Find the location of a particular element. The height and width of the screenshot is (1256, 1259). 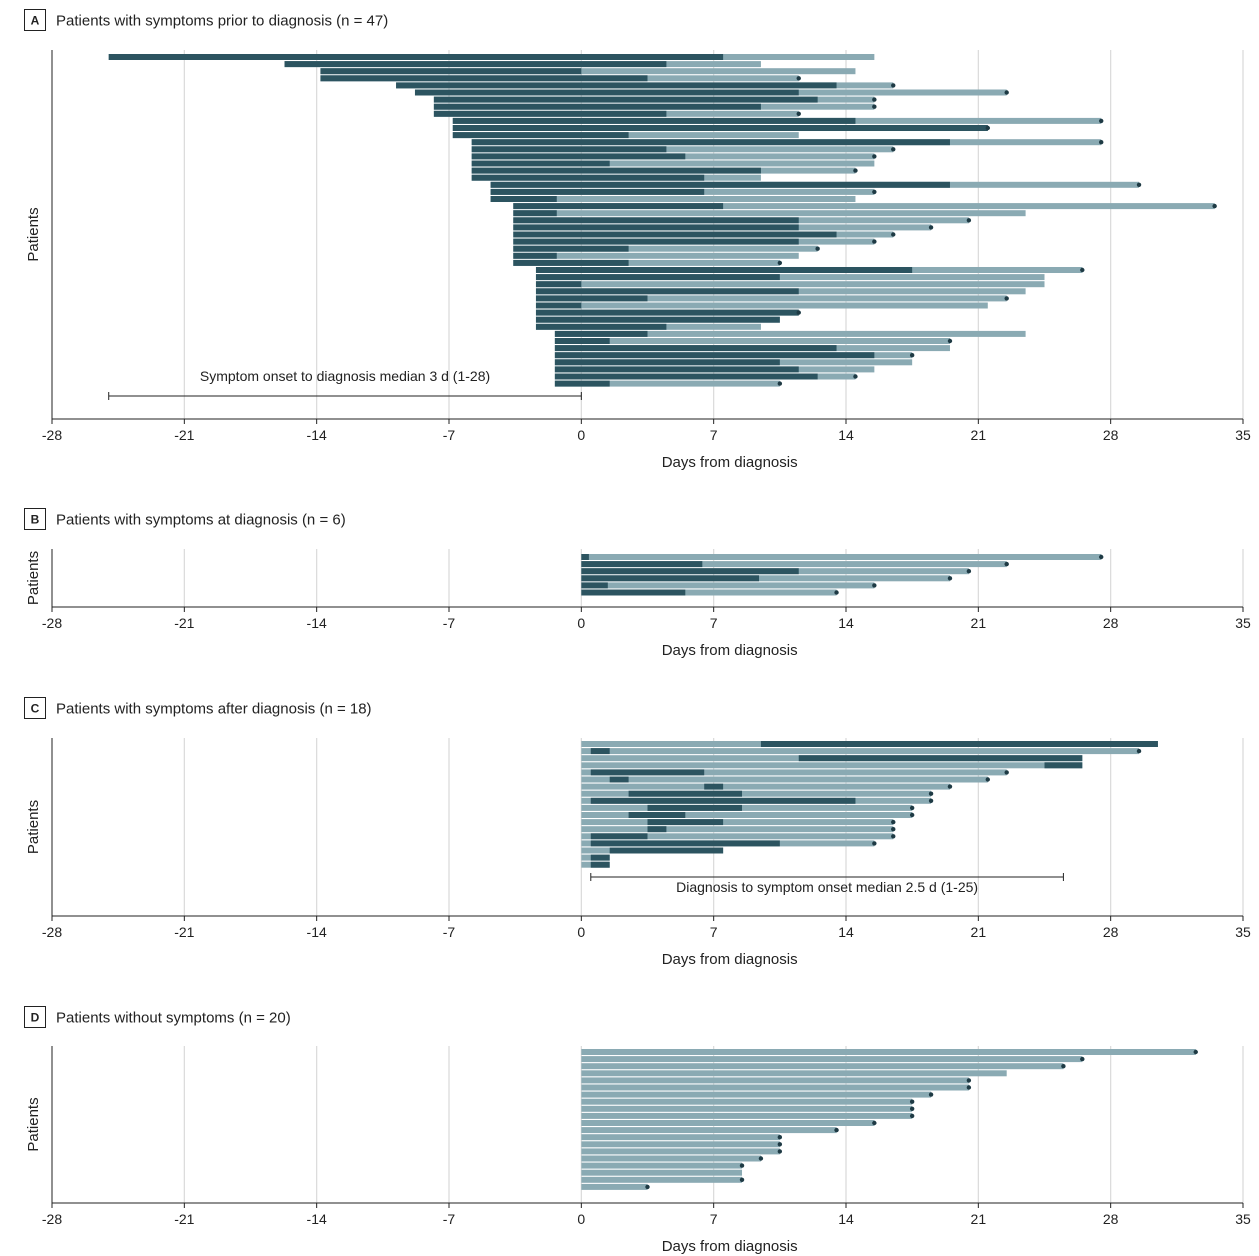

y-axis-label: Patients is located at coordinates (33, 1124).